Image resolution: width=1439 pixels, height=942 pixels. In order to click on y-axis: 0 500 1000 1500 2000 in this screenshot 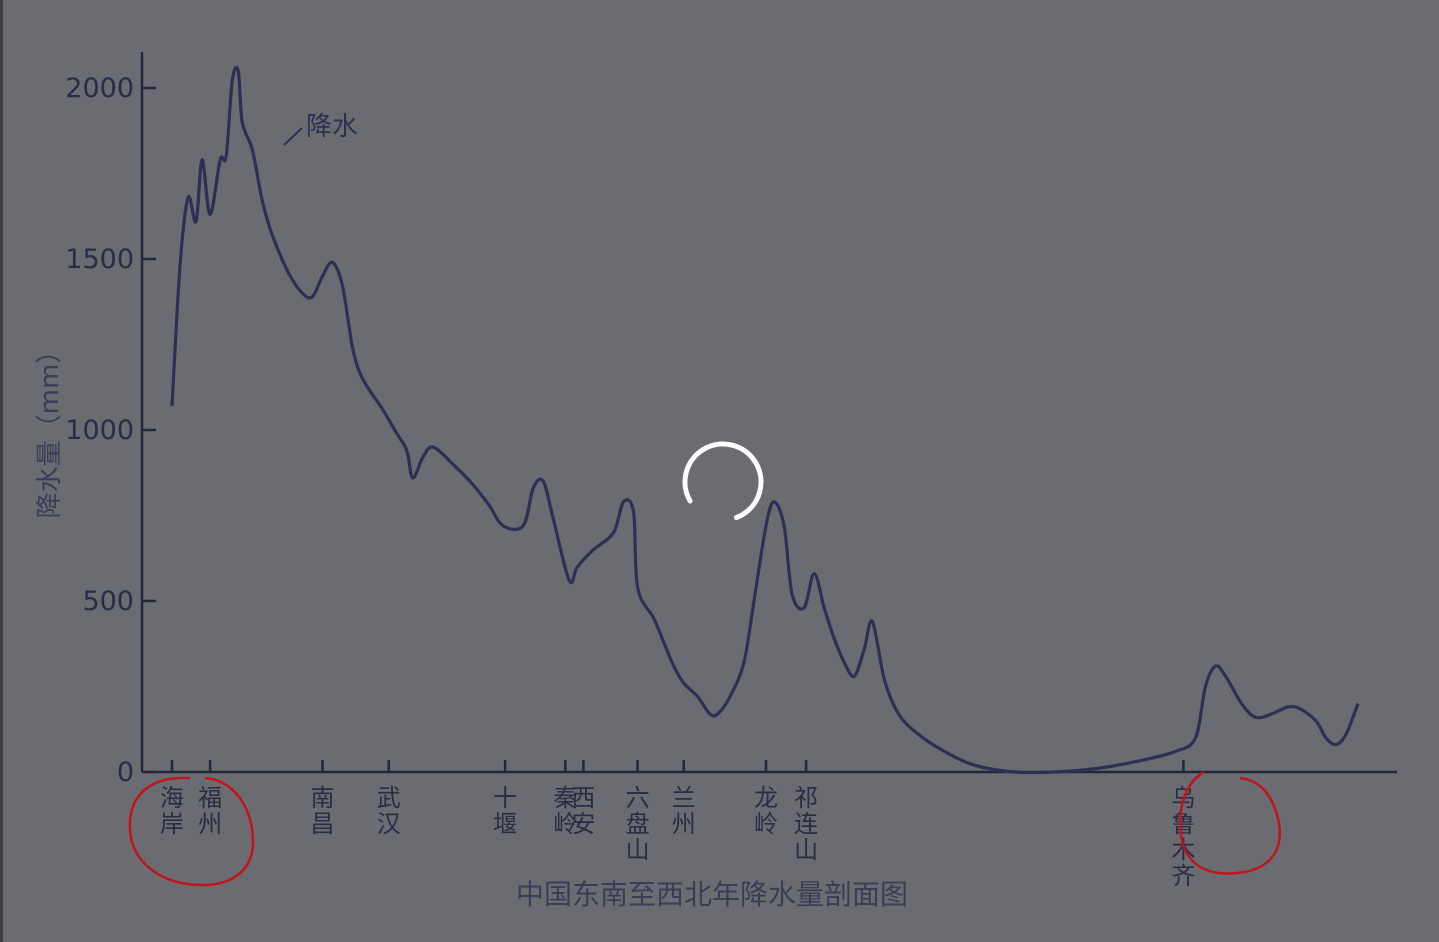, I will do `click(110, 420)`.